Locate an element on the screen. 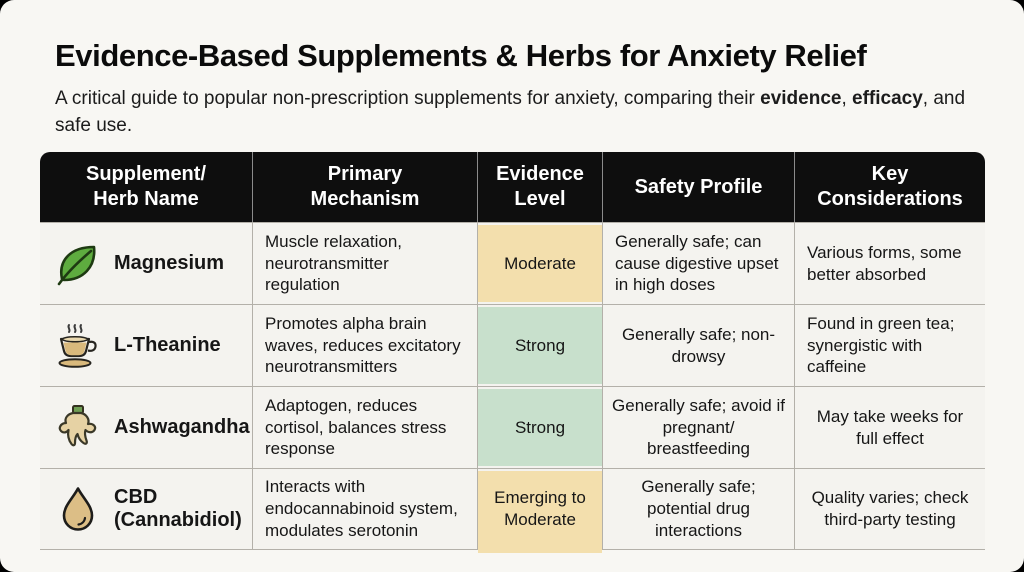  supplement-name: CBD (Cannabidiol) is located at coordinates (178, 508).